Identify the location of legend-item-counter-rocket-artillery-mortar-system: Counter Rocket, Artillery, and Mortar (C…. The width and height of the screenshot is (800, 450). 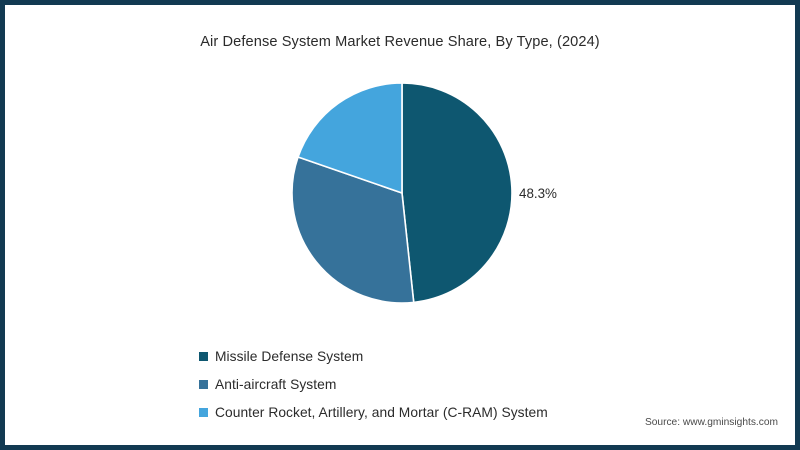
(373, 412).